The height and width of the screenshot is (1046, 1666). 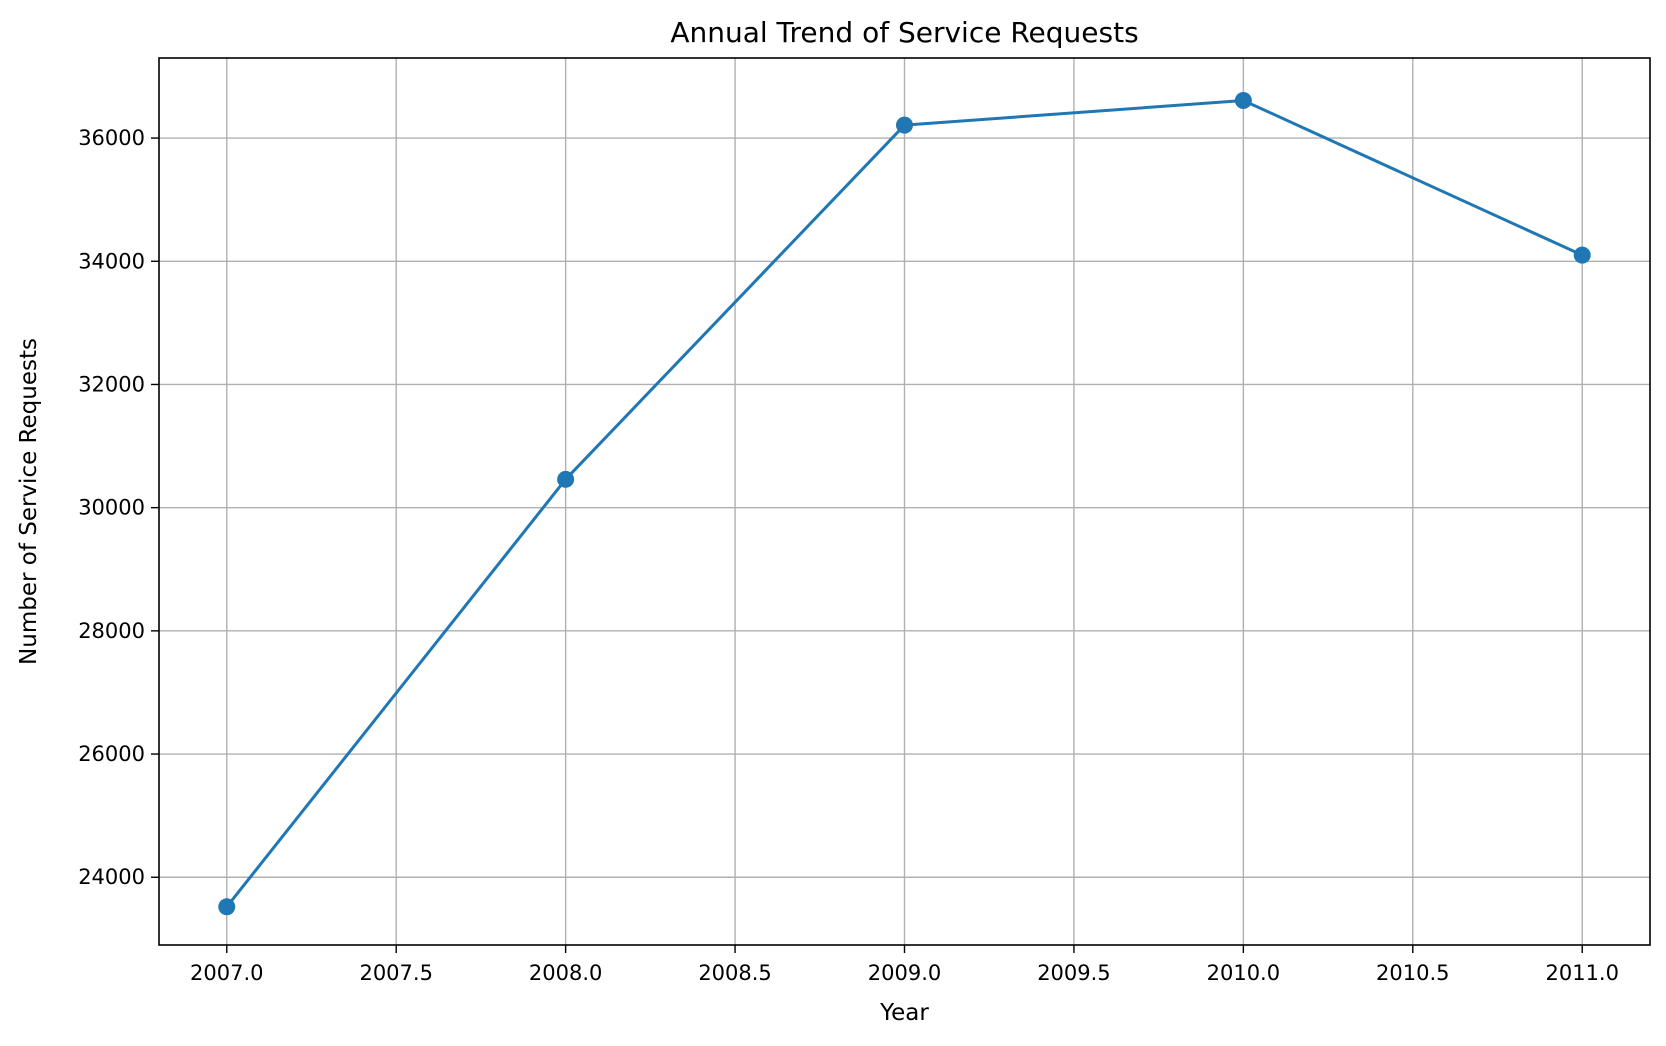 I want to click on chart-title: Annual Trend of Service Requests, so click(x=904, y=32).